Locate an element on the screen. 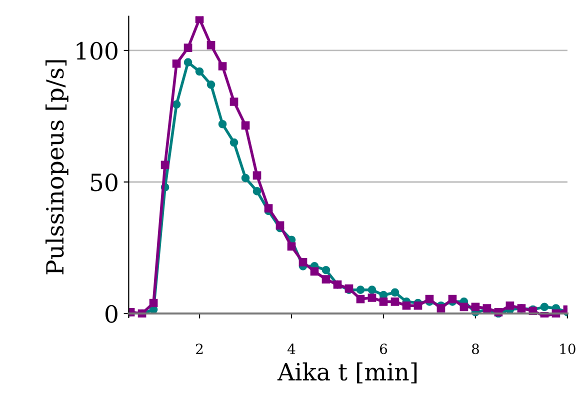  x-tick-label: 10 is located at coordinates (568, 349).